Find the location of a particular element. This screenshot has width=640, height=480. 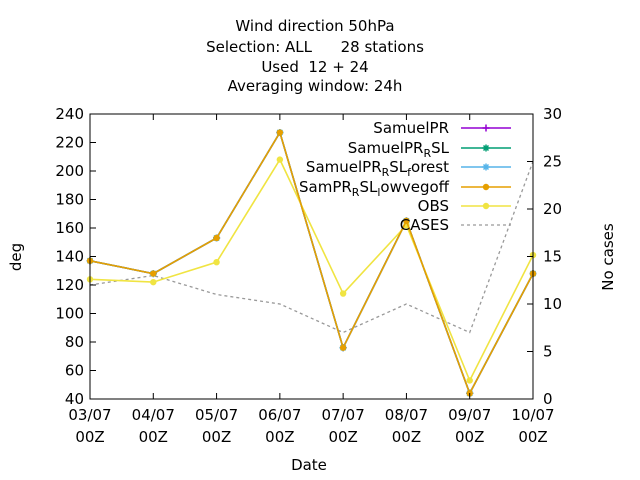

x-tick-label-date: 07/07 is located at coordinates (343, 415).